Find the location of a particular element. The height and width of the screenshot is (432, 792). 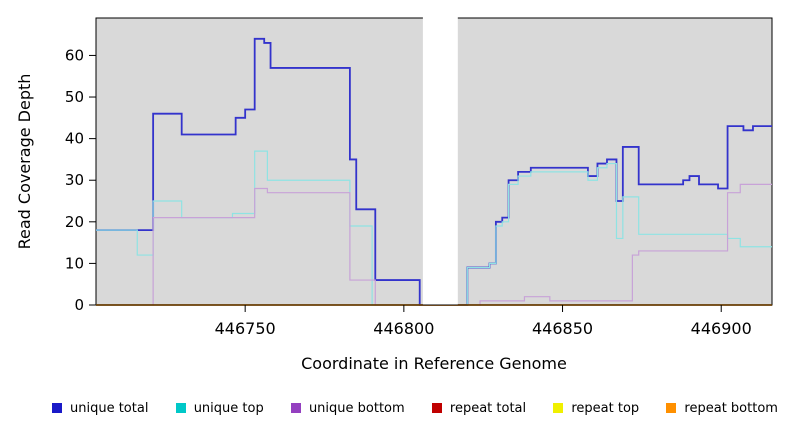

y-tick-label: 20 is located at coordinates (74, 222).